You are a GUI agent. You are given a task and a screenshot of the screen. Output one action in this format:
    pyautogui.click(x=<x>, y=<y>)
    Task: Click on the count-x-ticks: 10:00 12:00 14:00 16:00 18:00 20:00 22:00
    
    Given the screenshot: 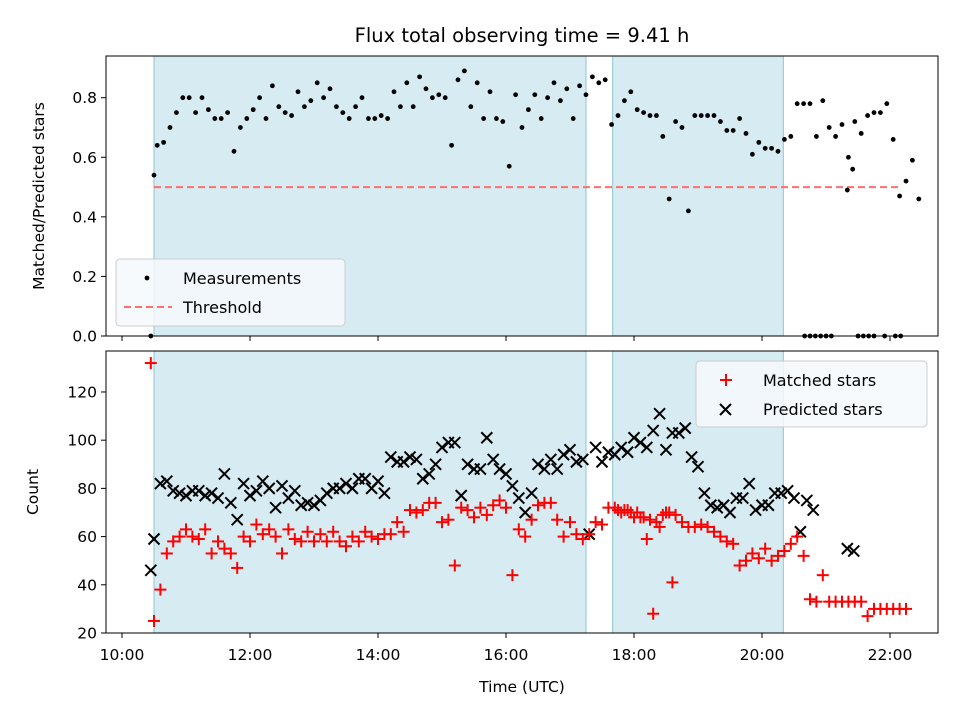 What is the action you would take?
    pyautogui.click(x=506, y=648)
    